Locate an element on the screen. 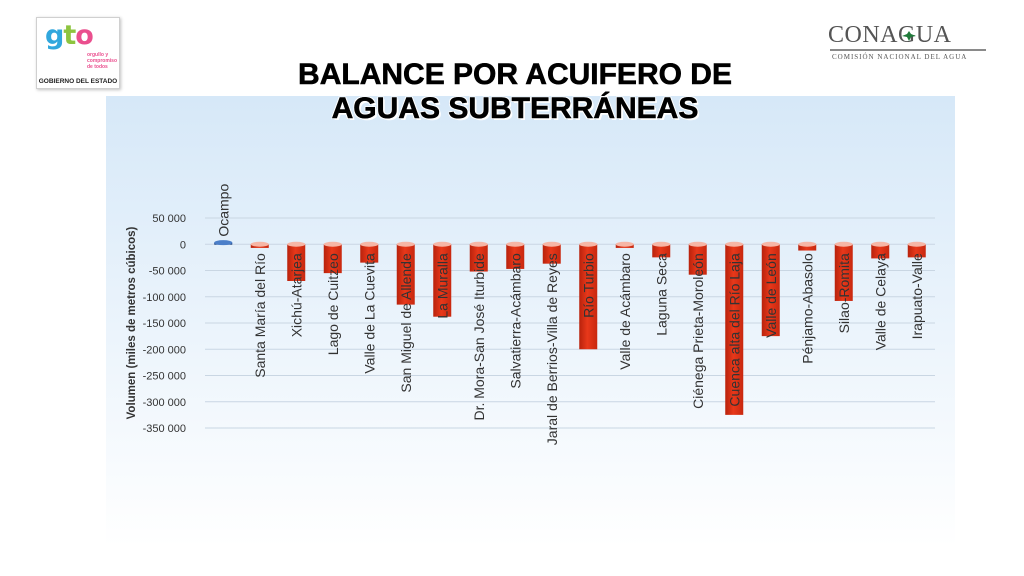  conagua-logo: CONAGUA COMISIÓN NACIONAL DEL AGUA is located at coordinates (908, 42).